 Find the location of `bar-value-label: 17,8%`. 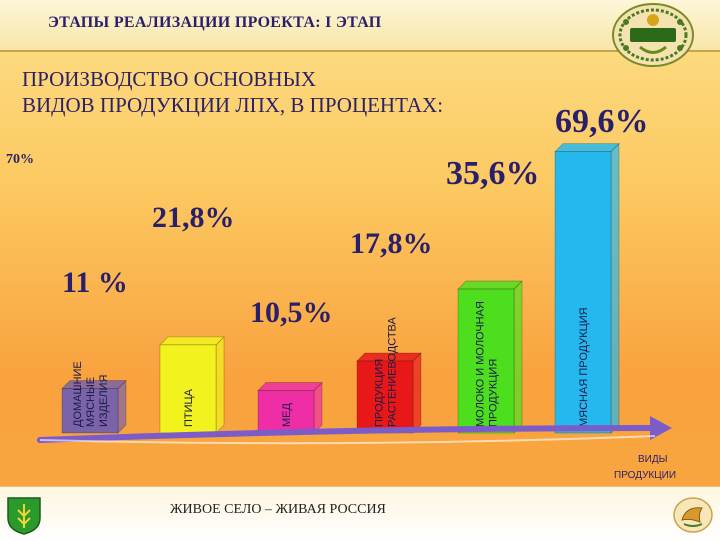

bar-value-label: 17,8% is located at coordinates (391, 243).